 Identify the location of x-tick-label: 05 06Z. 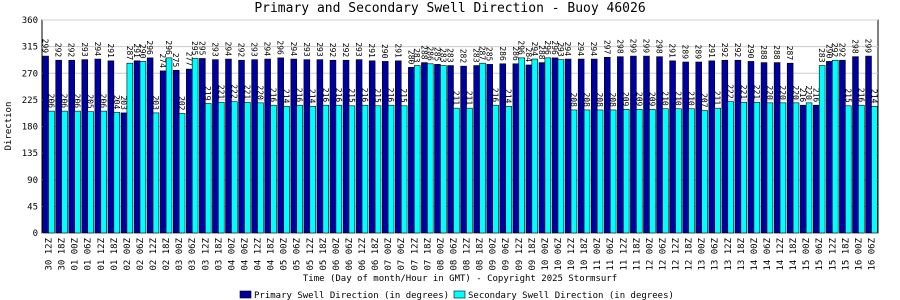
(298, 253).